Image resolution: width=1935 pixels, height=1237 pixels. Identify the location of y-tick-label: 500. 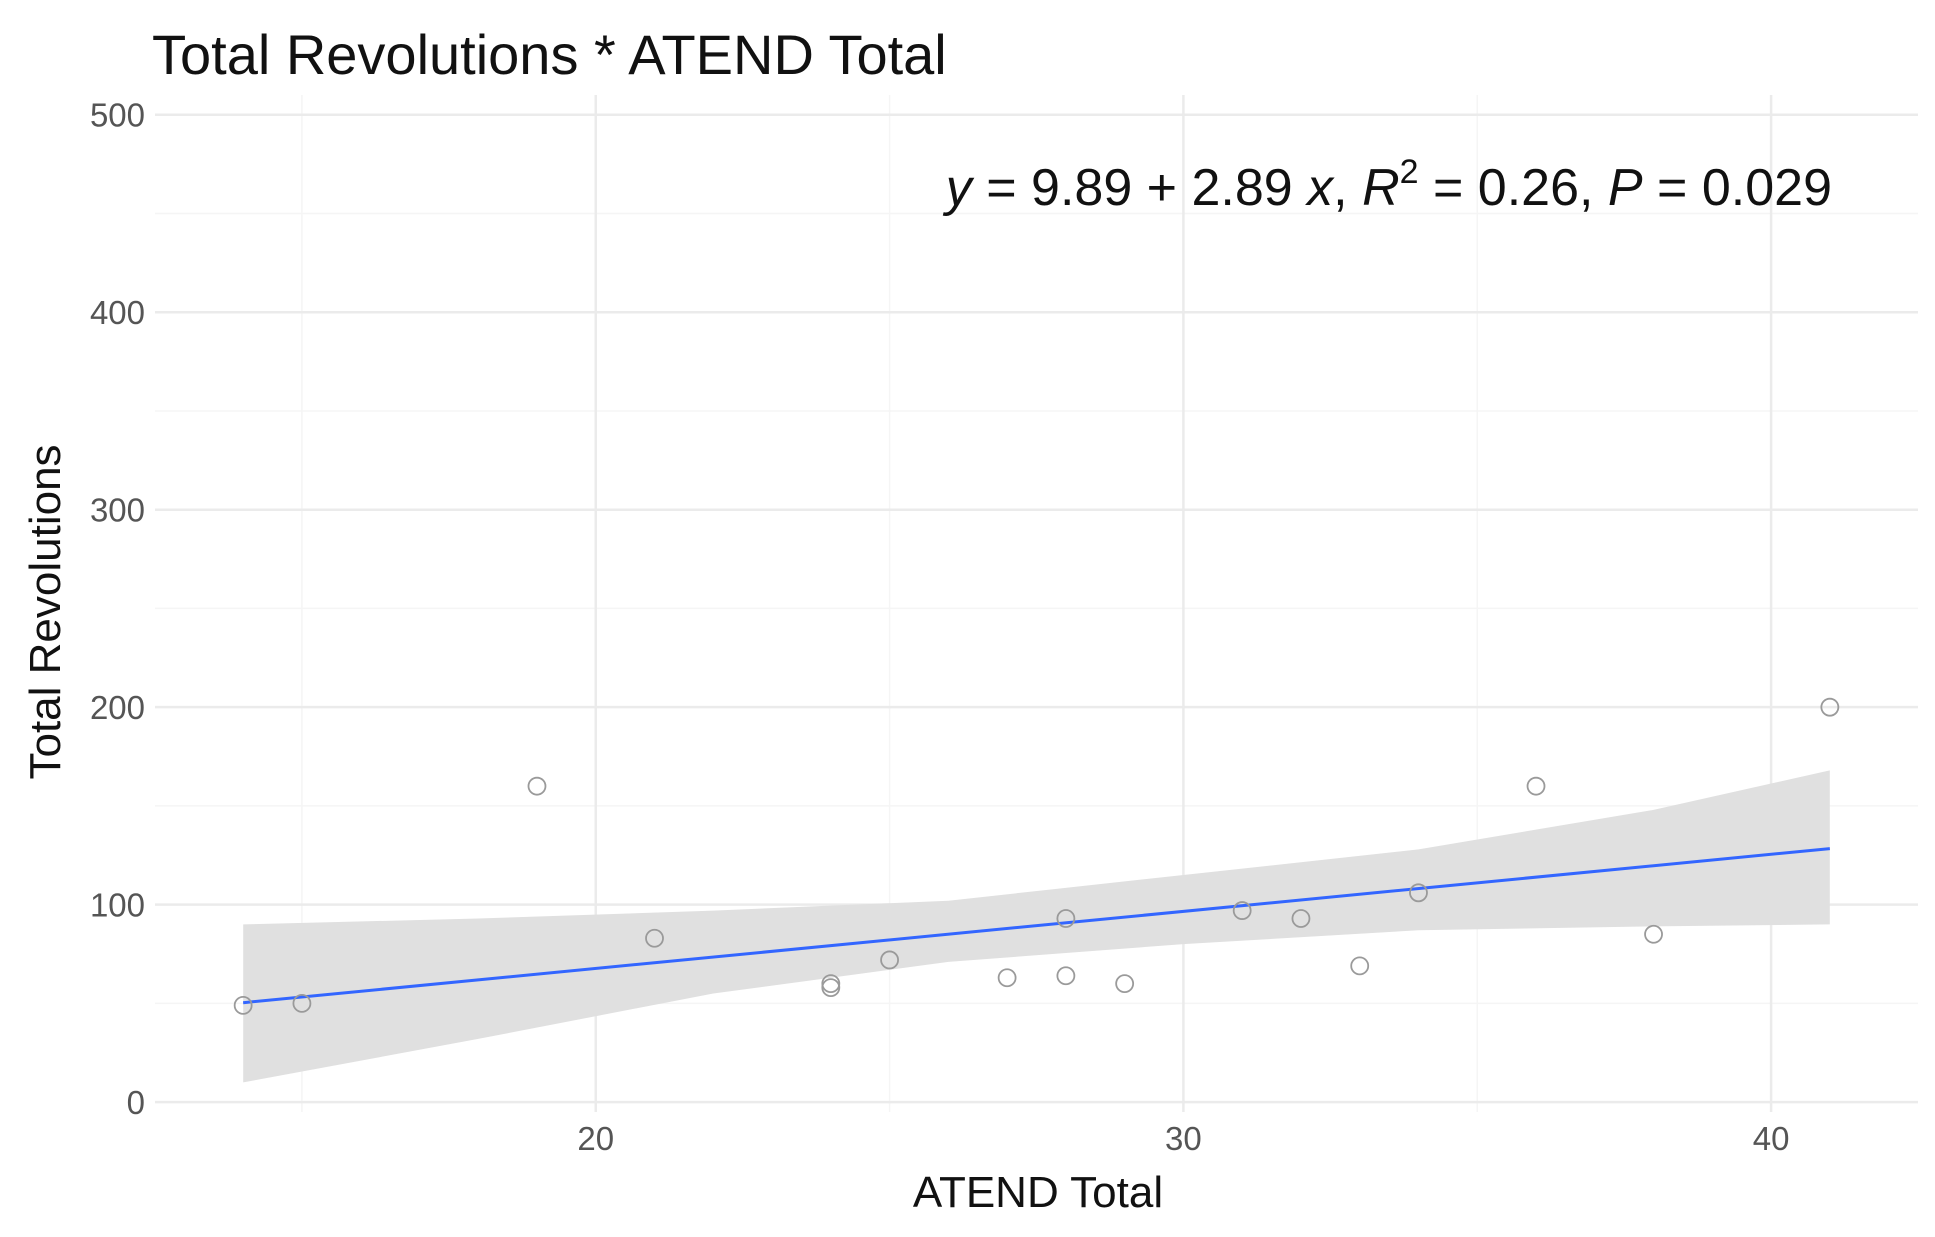
(117, 115).